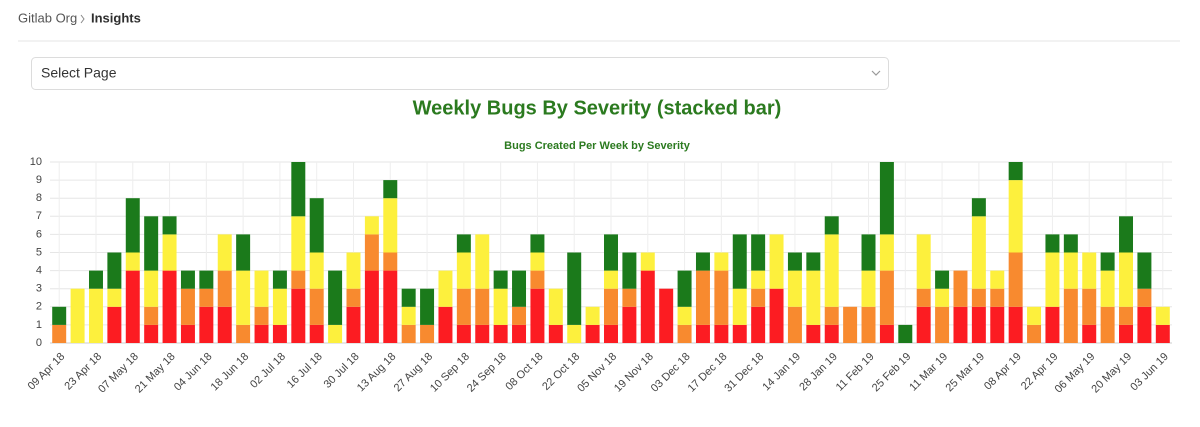  I want to click on x-tick-label: 16 Jul 18, so click(305, 371).